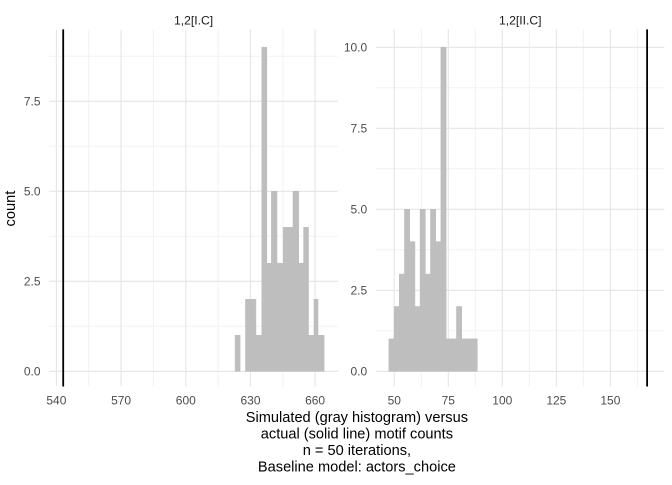  I want to click on svg-text: 1,2[I.C], so click(193, 20).